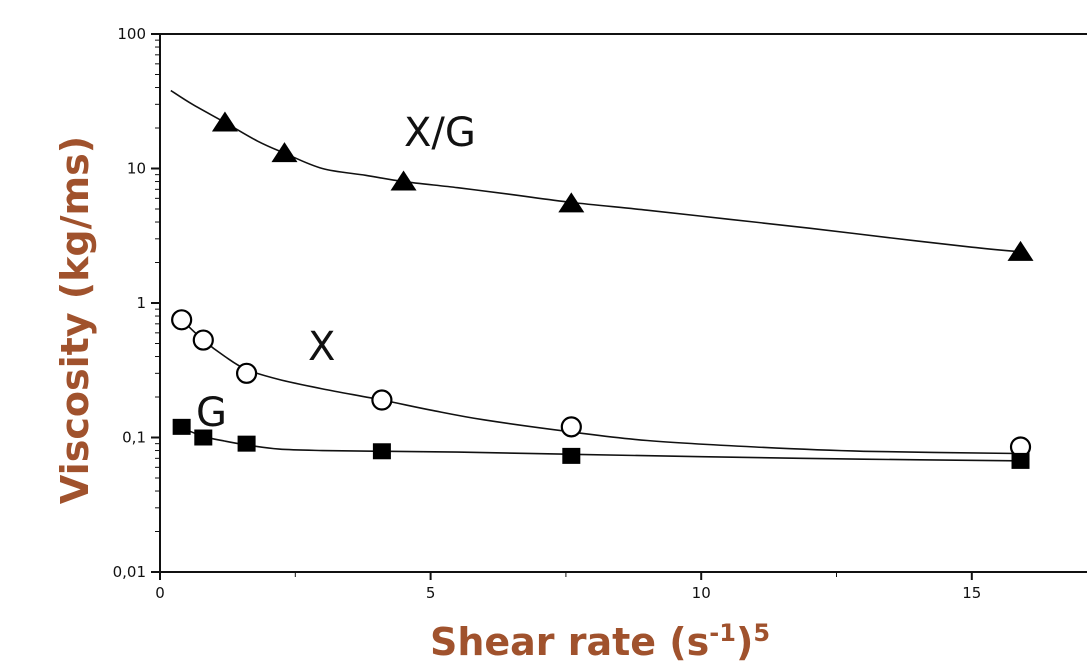 The height and width of the screenshot is (672, 1087). What do you see at coordinates (971, 593) in the screenshot?
I see `x-tick-label: 15` at bounding box center [971, 593].